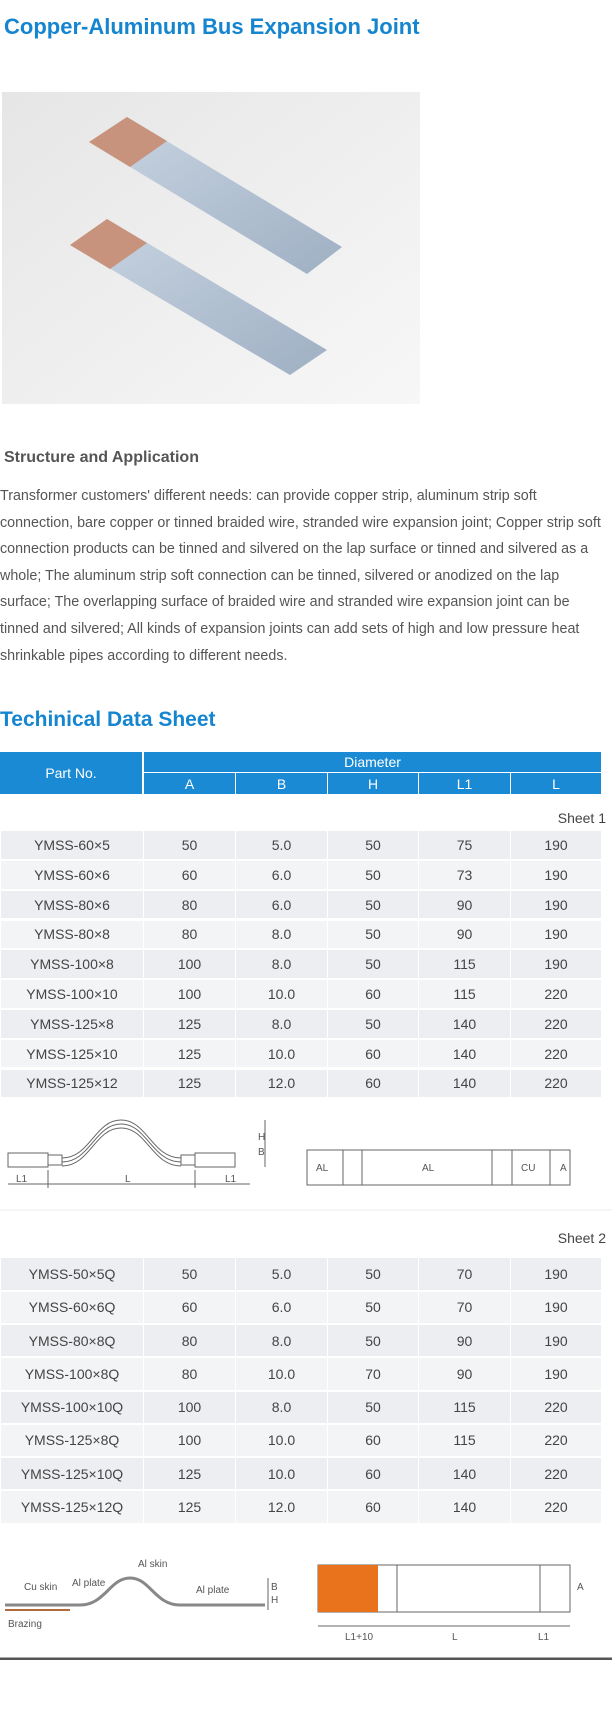 The image size is (612, 1729). What do you see at coordinates (281, 845) in the screenshot?
I see `table-cell: 5.0` at bounding box center [281, 845].